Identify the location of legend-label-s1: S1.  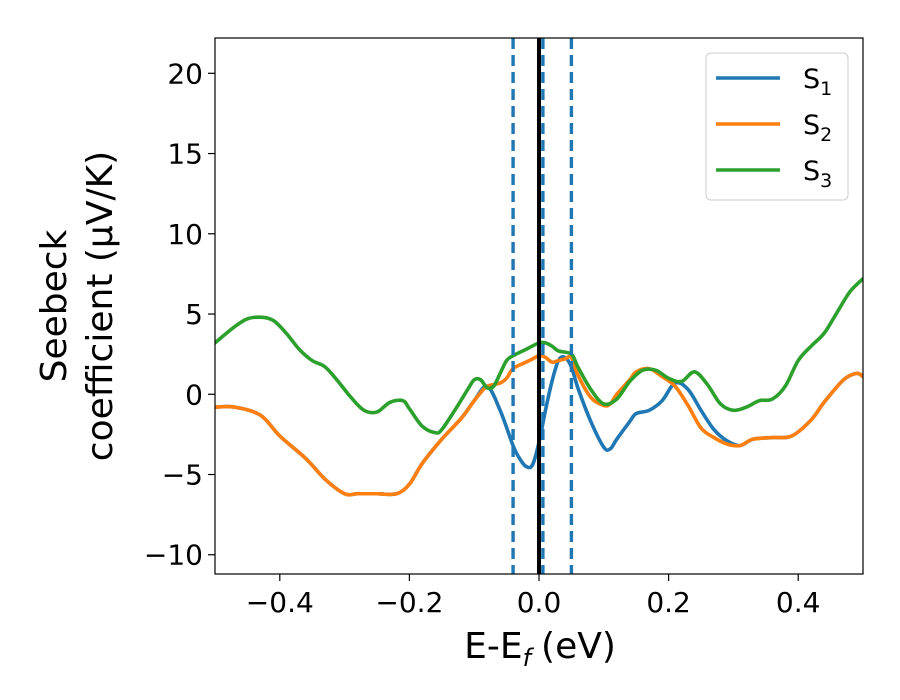
(817, 82).